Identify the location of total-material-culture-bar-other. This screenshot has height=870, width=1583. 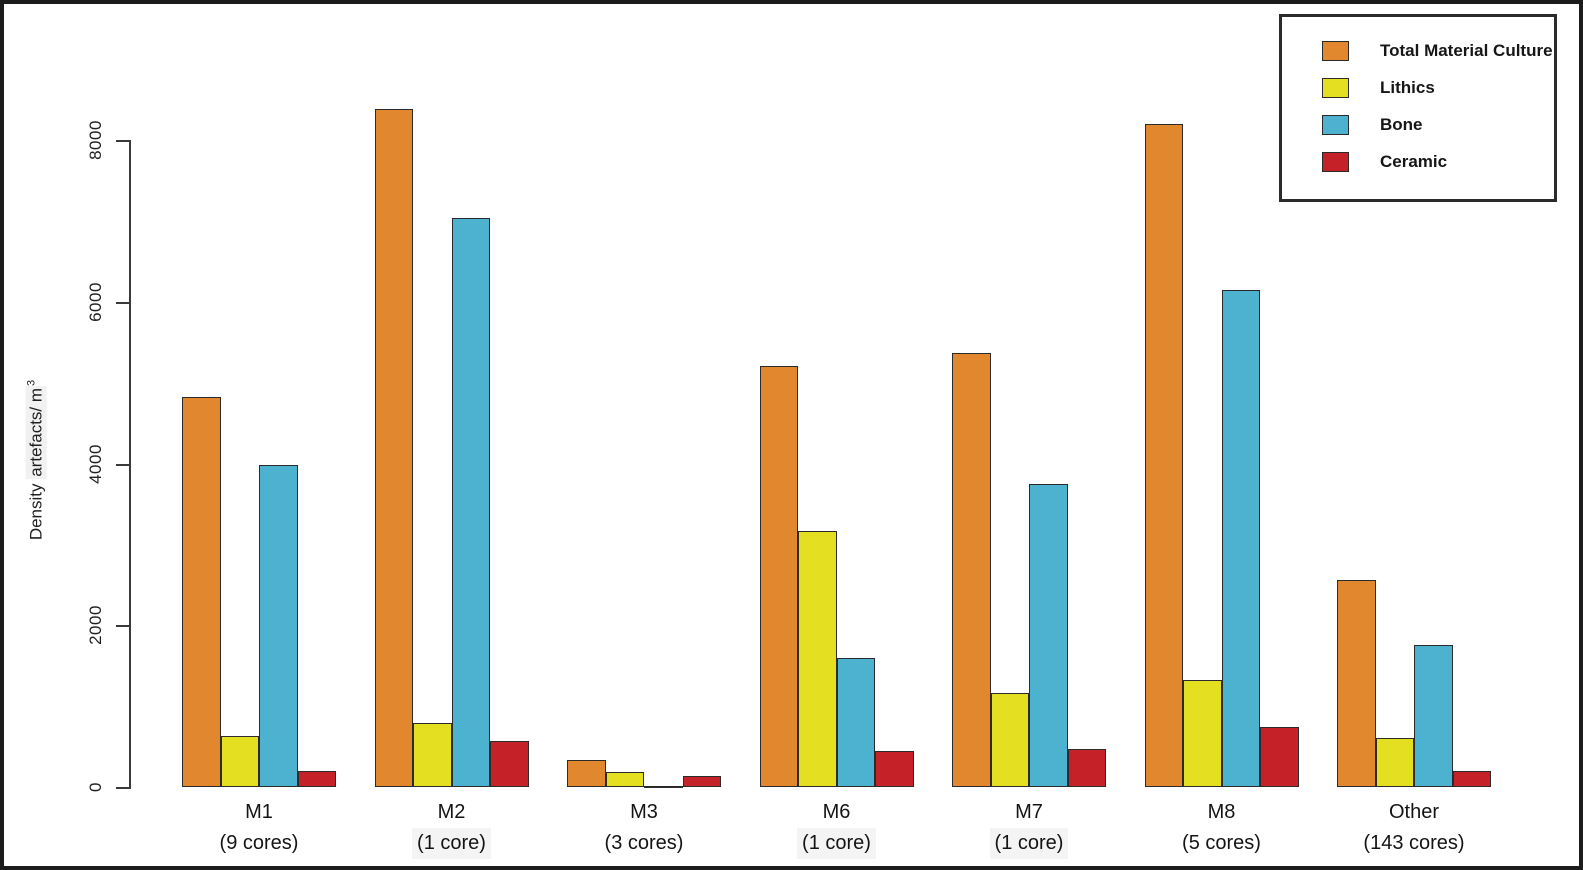
(1356, 683).